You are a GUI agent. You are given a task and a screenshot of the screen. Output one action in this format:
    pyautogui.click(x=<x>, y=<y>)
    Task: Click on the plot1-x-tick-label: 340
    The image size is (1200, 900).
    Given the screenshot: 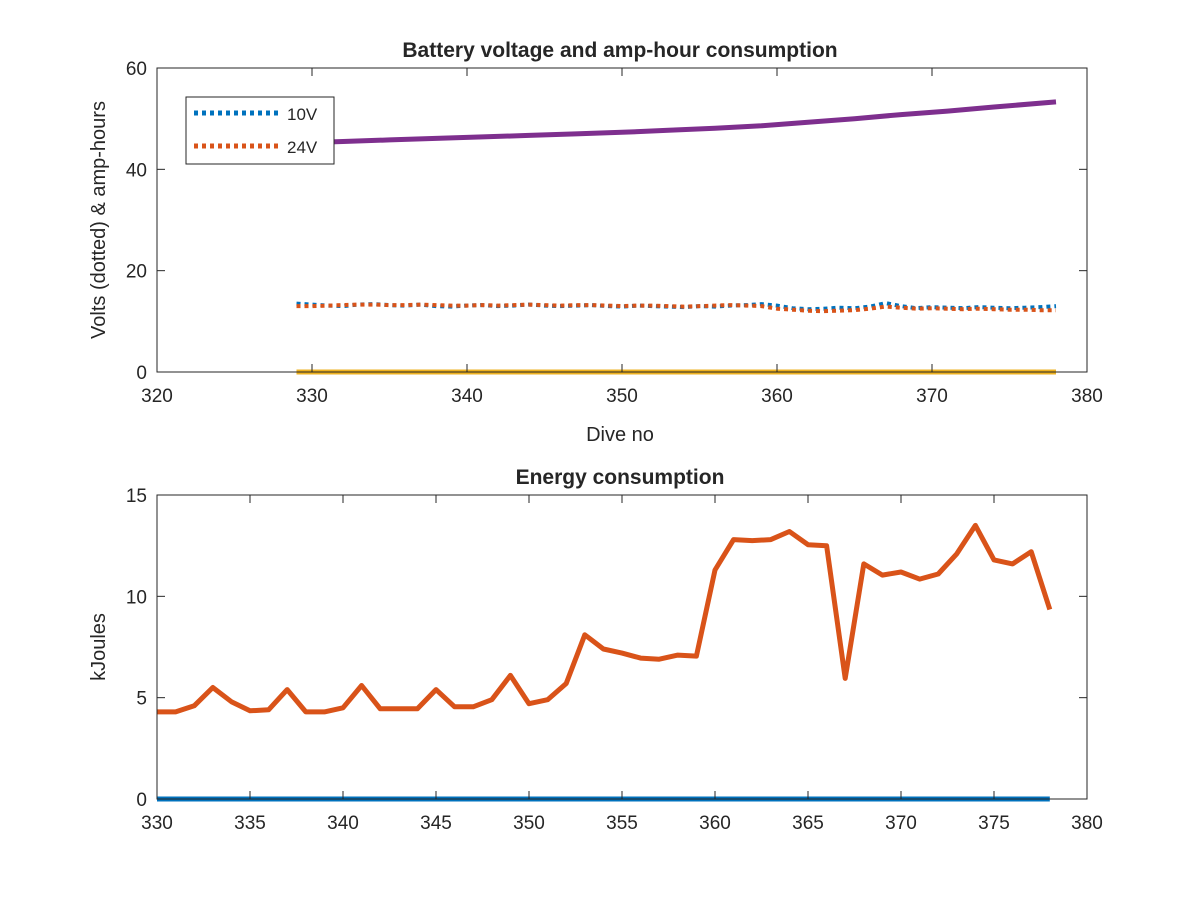 What is the action you would take?
    pyautogui.click(x=467, y=396)
    